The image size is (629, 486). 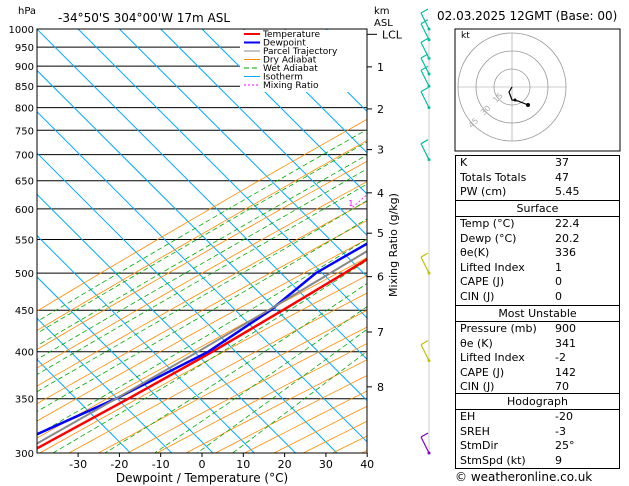 I want to click on pressure-unit-label: hPa, so click(x=27, y=11).